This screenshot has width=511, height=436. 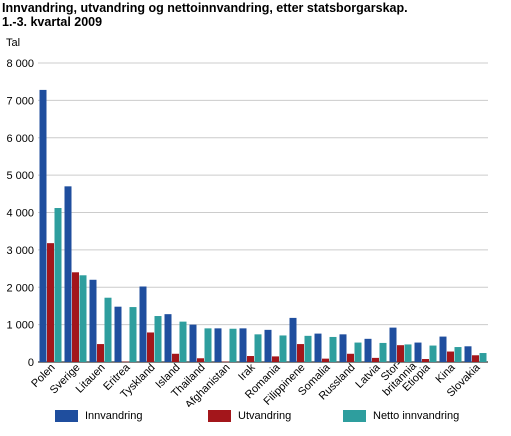 I want to click on y-tick-label: 4 000, so click(x=20, y=214).